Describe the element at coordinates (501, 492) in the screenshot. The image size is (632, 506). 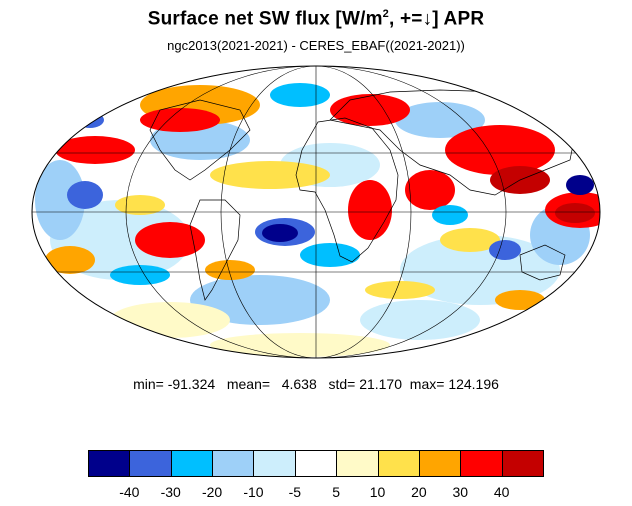
I see `colorbar-tick-label: 40` at that location.